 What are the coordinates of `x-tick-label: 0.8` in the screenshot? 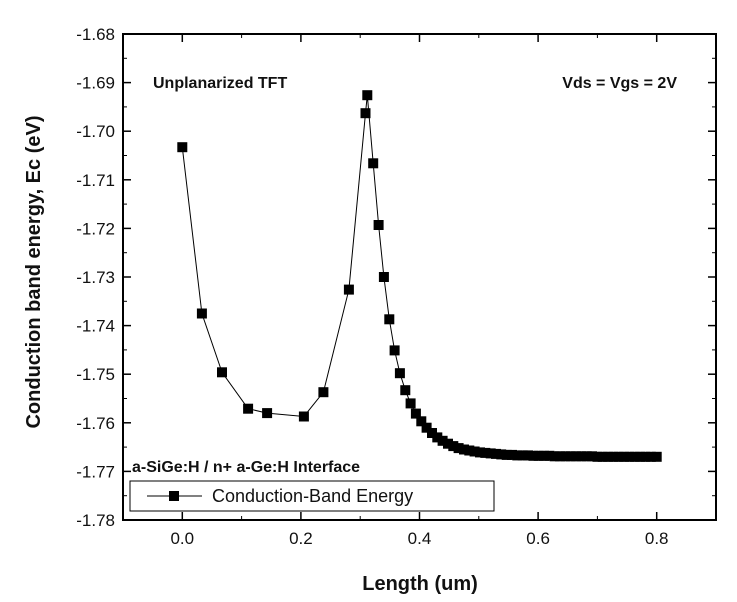 It's located at (657, 538).